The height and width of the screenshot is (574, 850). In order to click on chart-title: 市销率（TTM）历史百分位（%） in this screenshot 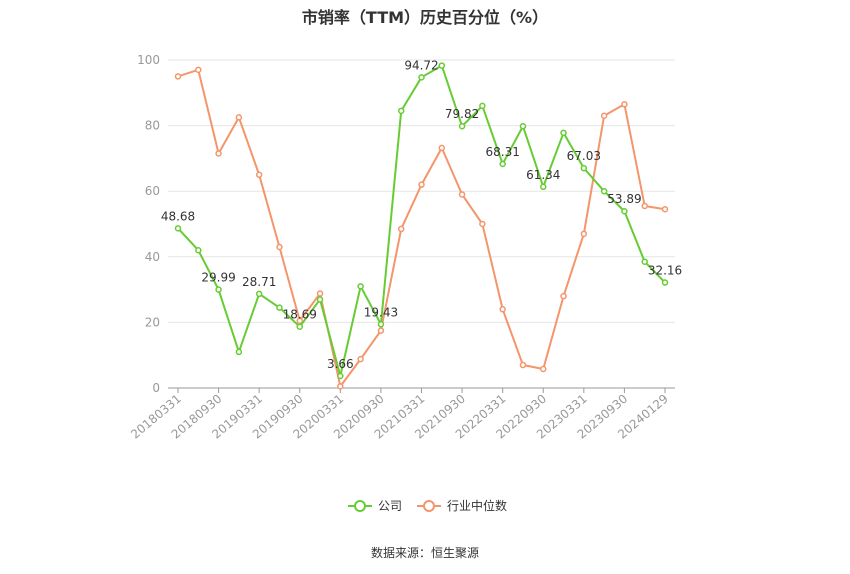, I will do `click(425, 17)`.